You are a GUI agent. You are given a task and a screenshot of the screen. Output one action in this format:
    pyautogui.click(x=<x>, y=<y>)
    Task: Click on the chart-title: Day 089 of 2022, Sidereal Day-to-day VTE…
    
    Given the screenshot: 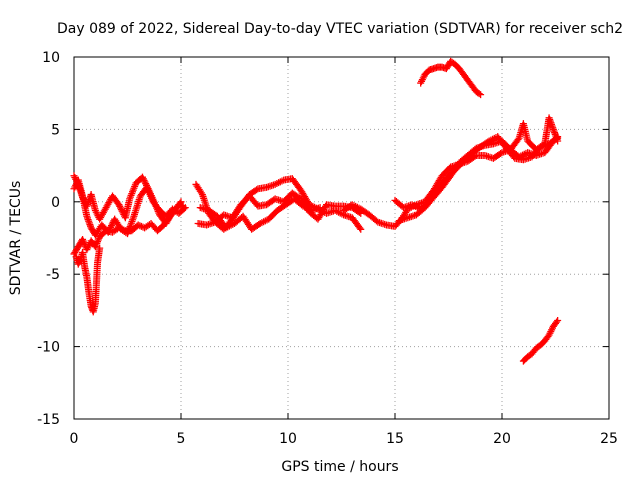 What is the action you would take?
    pyautogui.click(x=340, y=29)
    